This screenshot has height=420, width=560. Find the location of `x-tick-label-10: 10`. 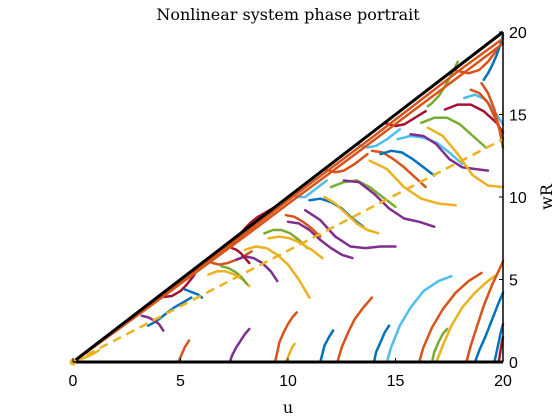

x-tick-label-10: 10 is located at coordinates (288, 381).